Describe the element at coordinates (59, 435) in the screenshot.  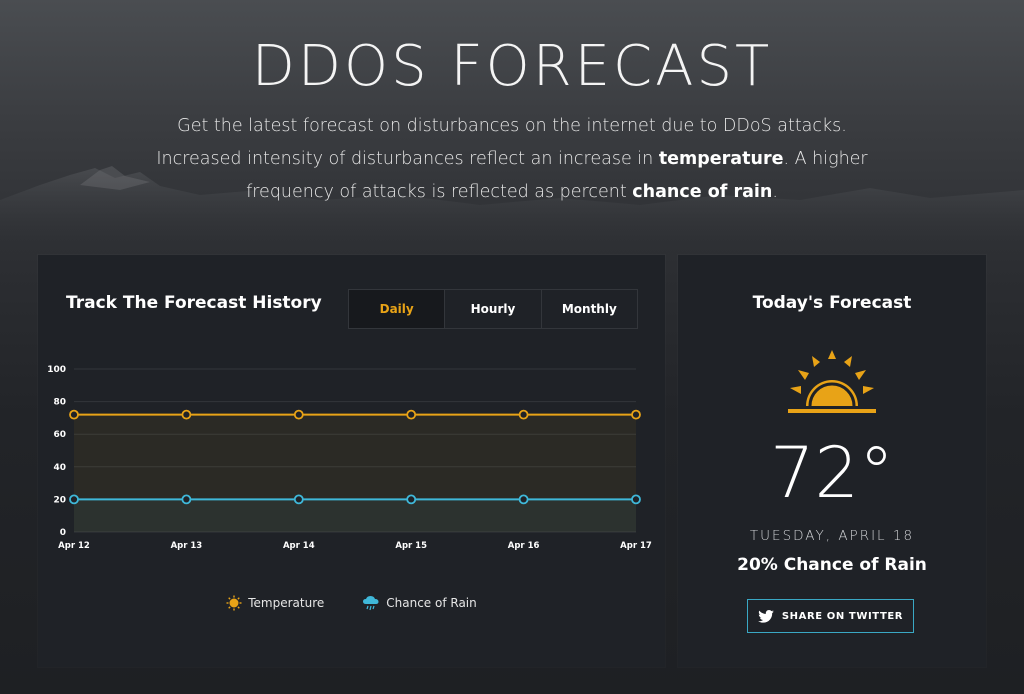
I see `y-tick-label: 60` at that location.